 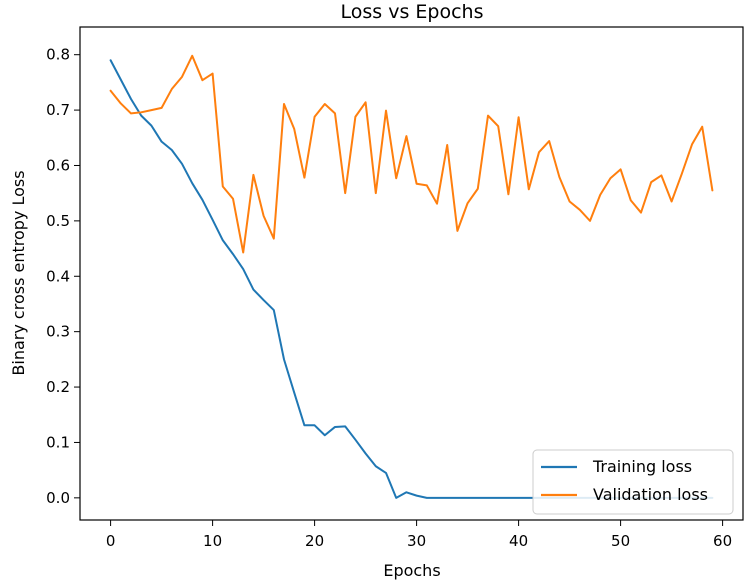 What do you see at coordinates (58, 276) in the screenshot?
I see `y-tick-label: 0.4` at bounding box center [58, 276].